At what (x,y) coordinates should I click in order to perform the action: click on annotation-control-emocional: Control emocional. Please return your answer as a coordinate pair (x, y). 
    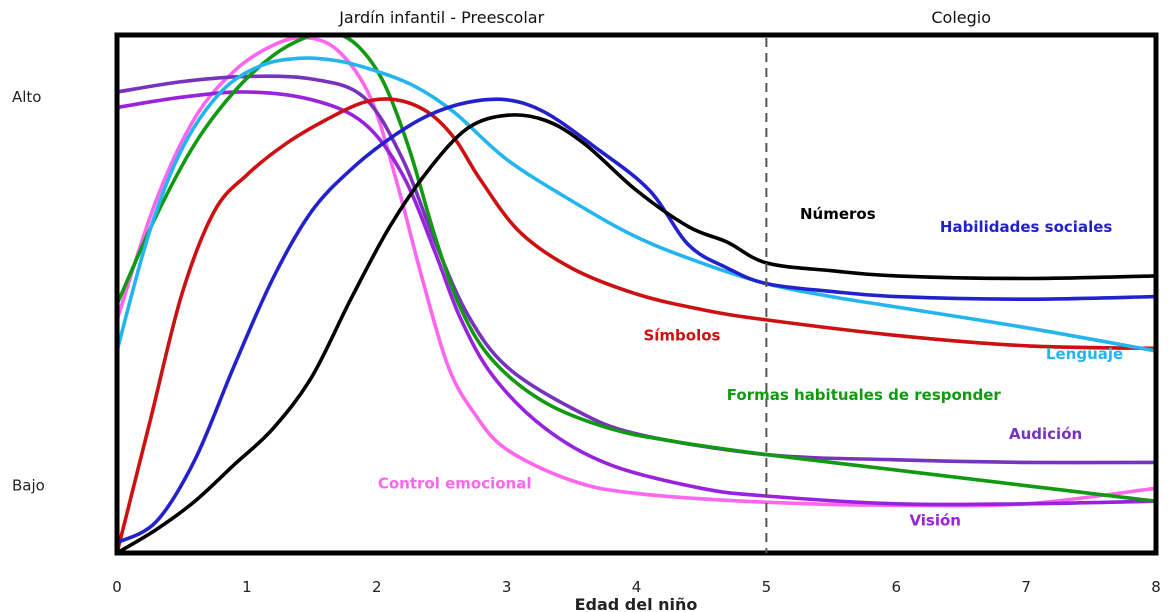
    Looking at the image, I should click on (455, 483).